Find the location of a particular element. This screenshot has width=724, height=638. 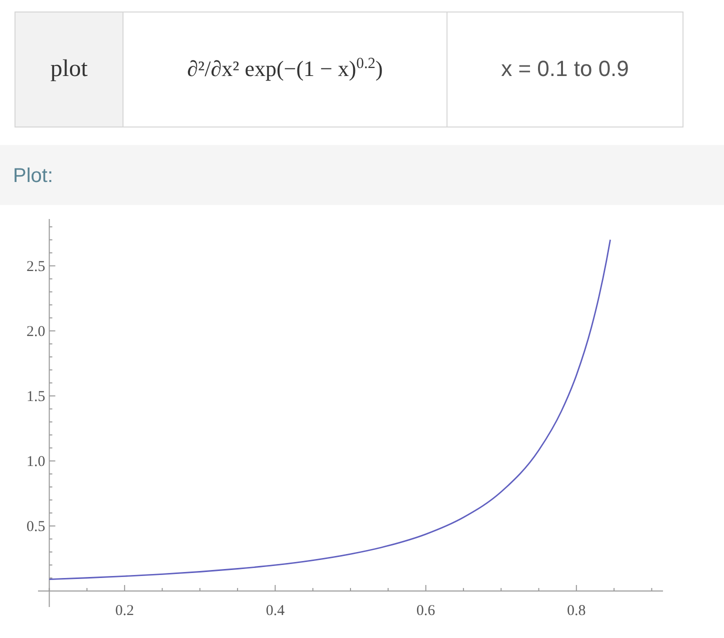

y-tick-label: 0.5 is located at coordinates (36, 526).